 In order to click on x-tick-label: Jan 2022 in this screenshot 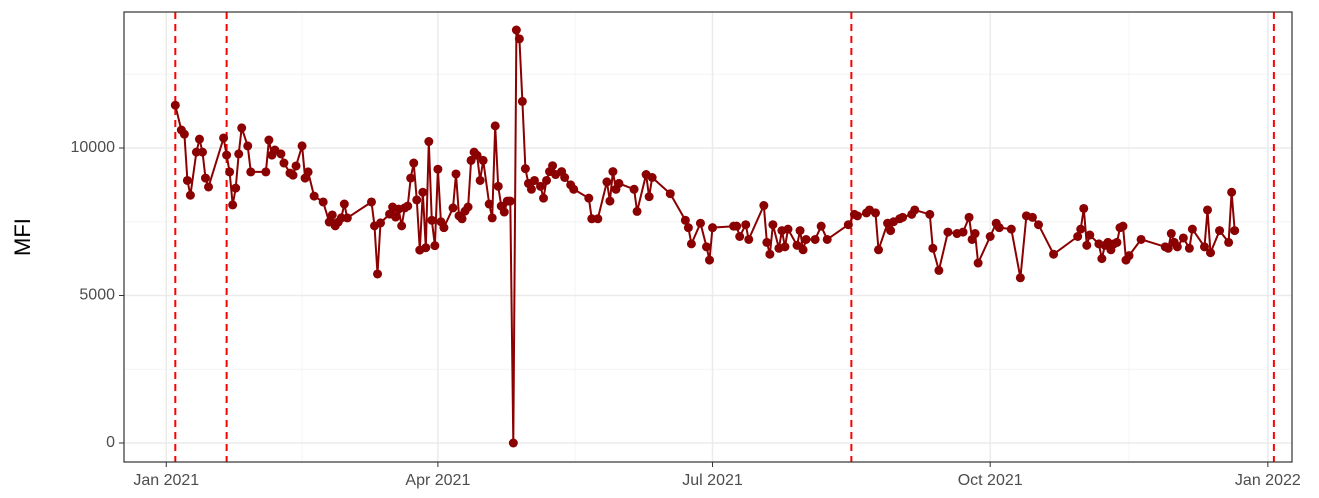, I will do `click(1268, 480)`.